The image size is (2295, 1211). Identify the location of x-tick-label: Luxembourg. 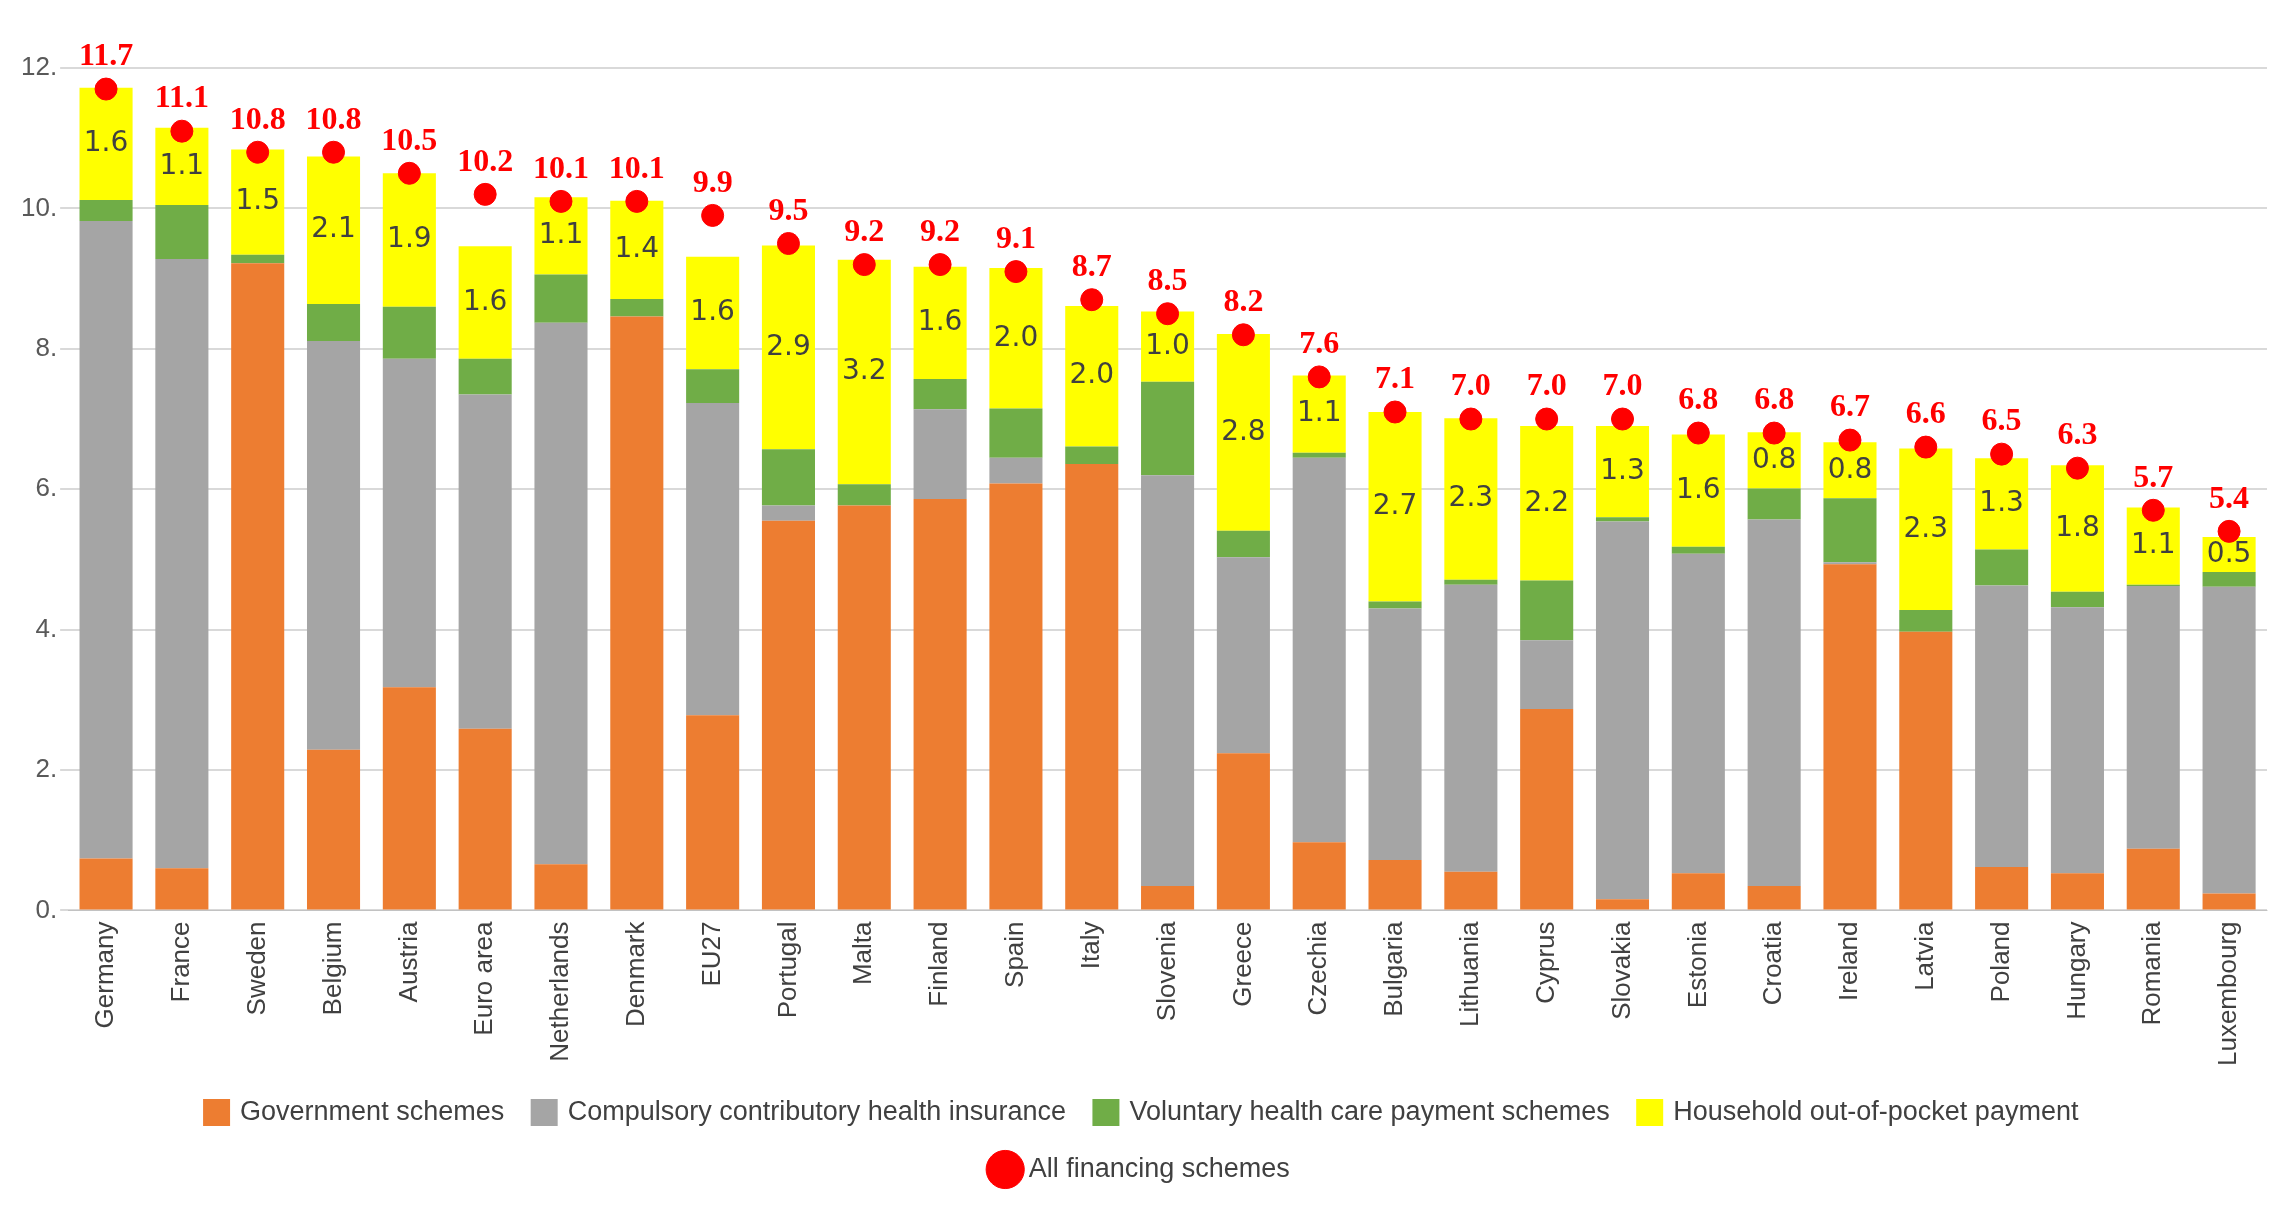
(2227, 994).